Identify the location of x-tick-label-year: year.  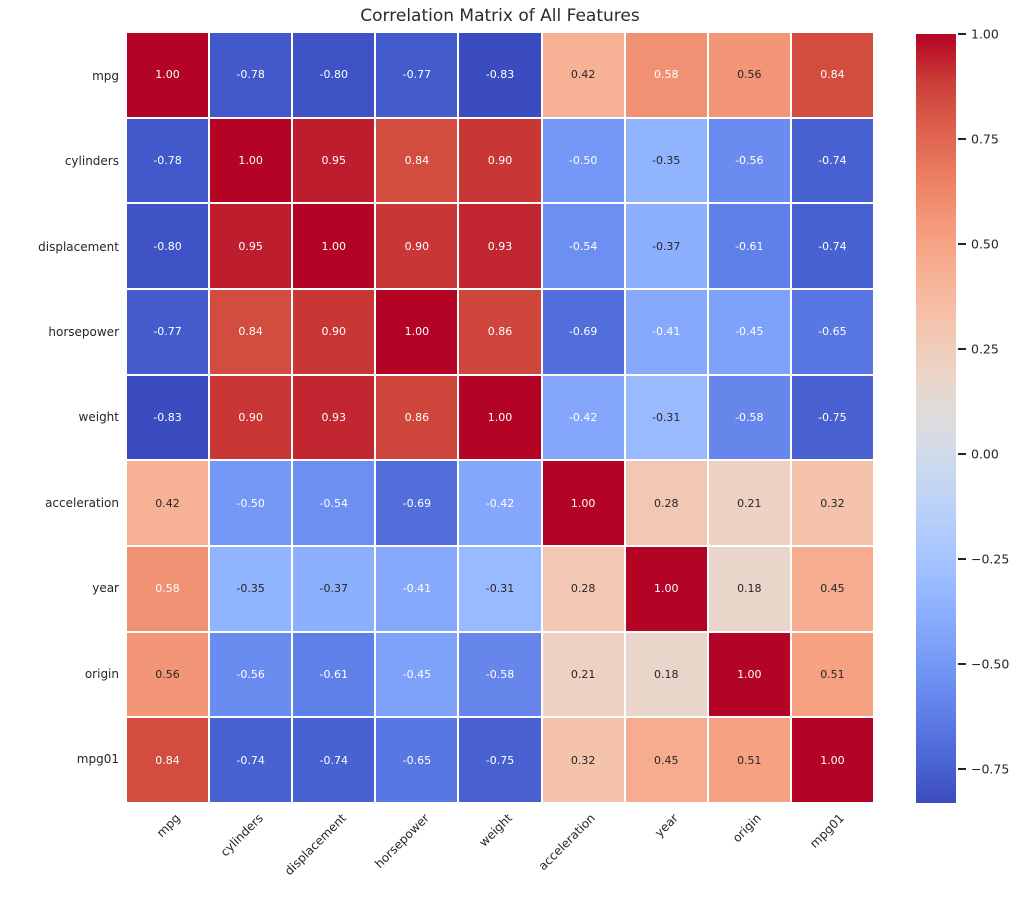
(666, 825).